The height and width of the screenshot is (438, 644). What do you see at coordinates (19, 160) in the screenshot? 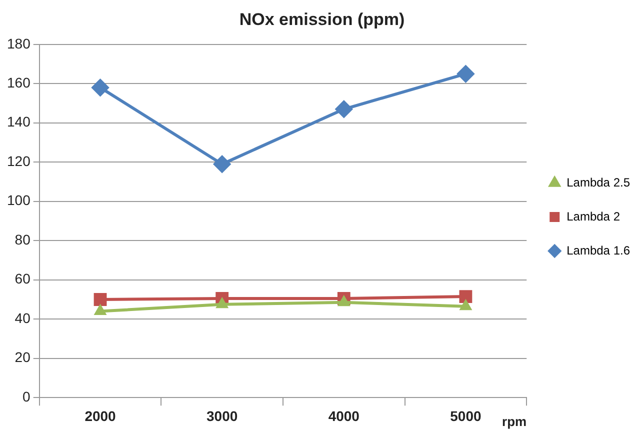
I see `y-tick-label: 120` at bounding box center [19, 160].